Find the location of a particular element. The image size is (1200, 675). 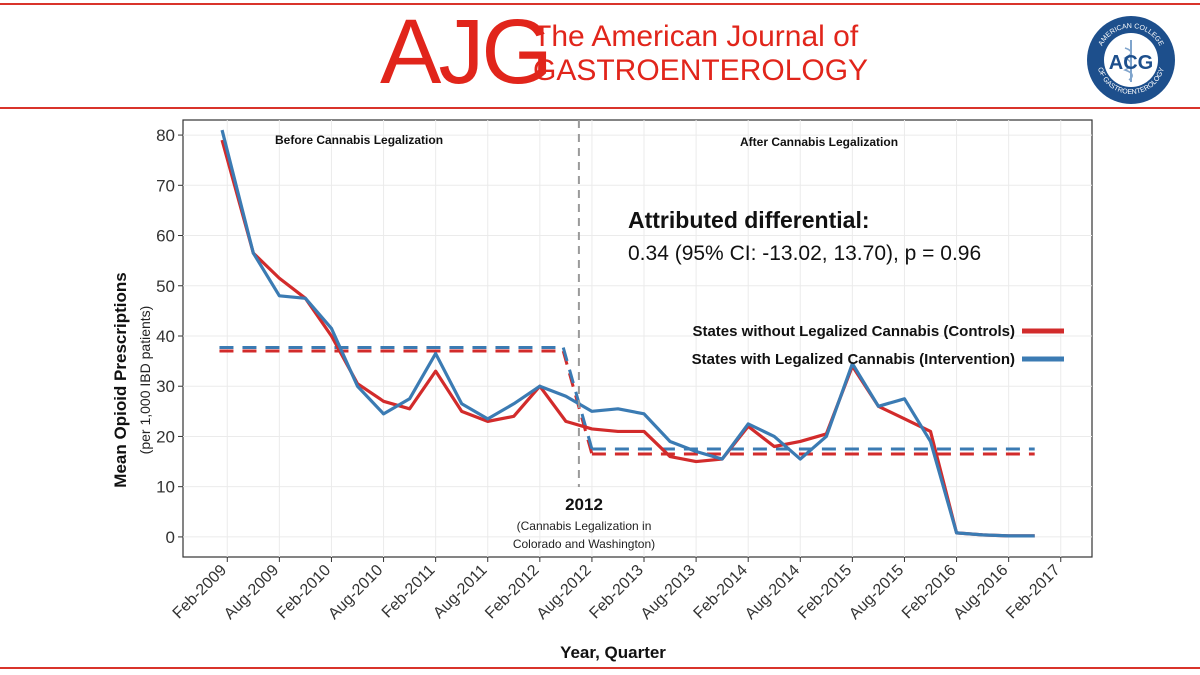

acg-seal-icon: AMERICAN COLLEGE OF GASTROENTEROLOGY ACG is located at coordinates (1131, 60).